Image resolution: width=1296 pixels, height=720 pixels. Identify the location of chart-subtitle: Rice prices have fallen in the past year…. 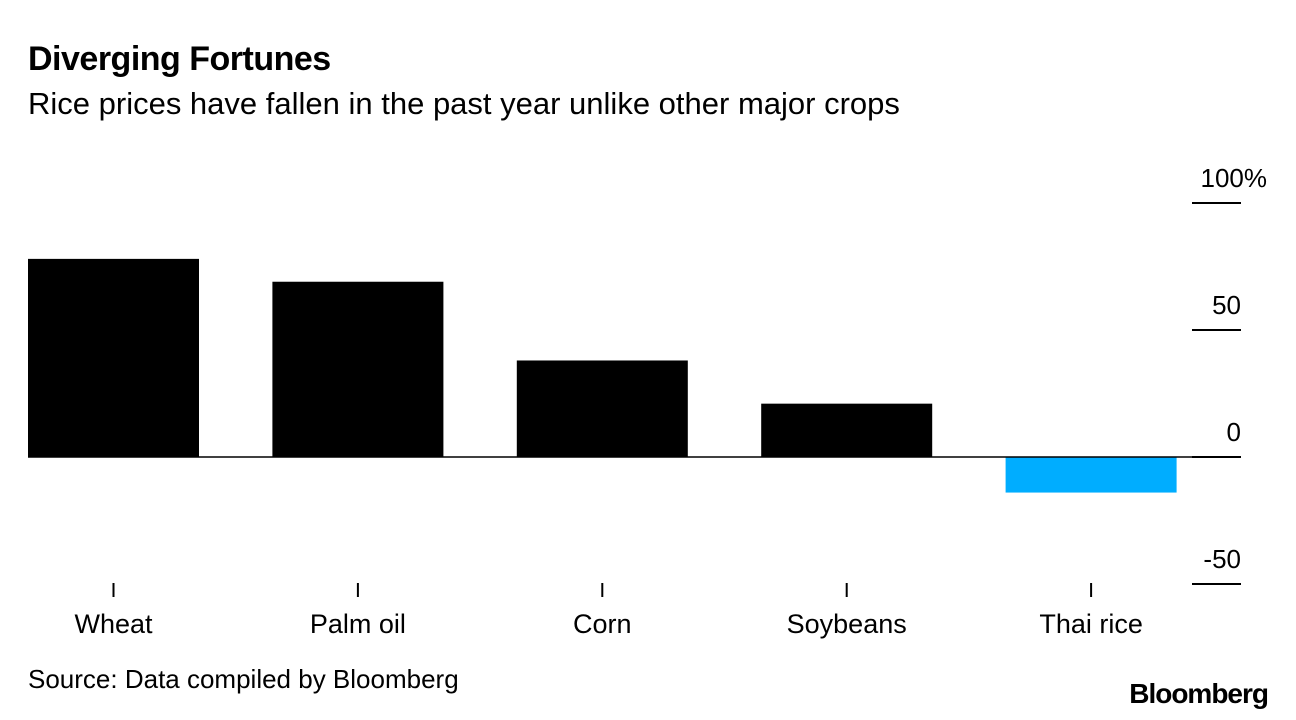
(464, 103).